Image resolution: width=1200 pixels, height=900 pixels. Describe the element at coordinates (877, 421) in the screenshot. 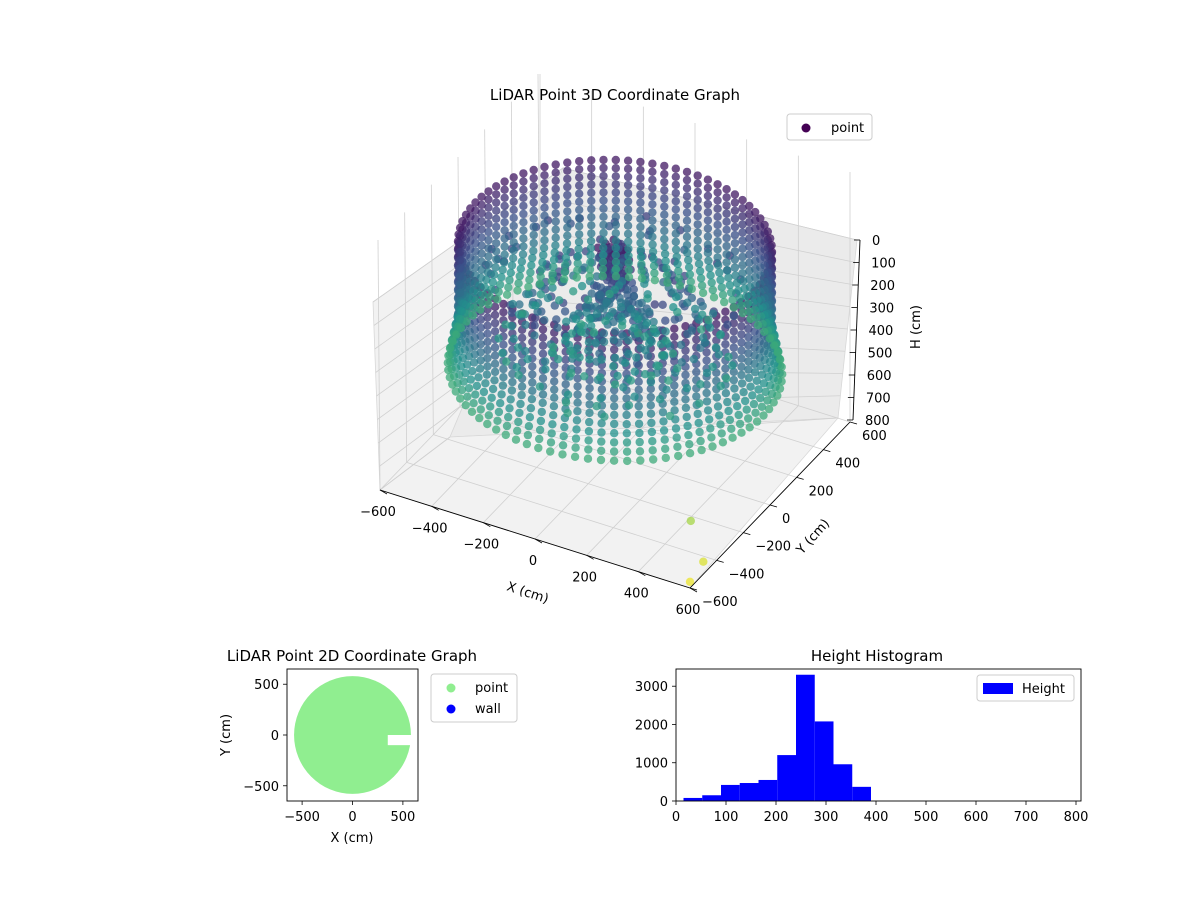

I see `z-tick-label-3d-8: 800` at that location.